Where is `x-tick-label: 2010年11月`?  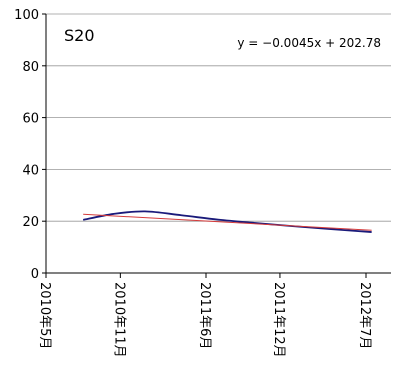 x-tick-label: 2010年11月 is located at coordinates (118, 320).